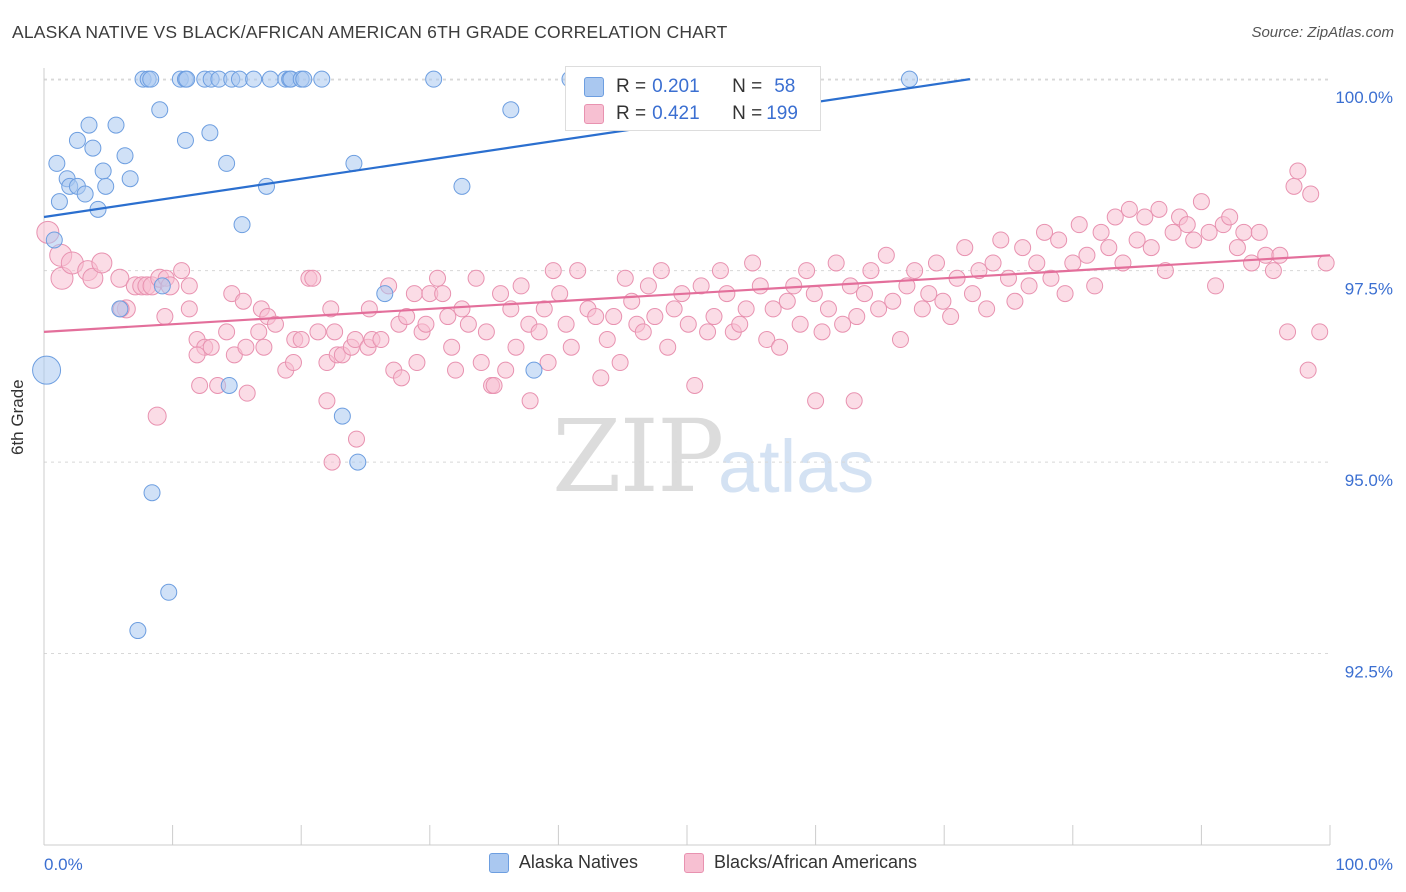  What do you see at coordinates (578, 862) in the screenshot?
I see `legend-label-alaska: Alaska Natives` at bounding box center [578, 862].